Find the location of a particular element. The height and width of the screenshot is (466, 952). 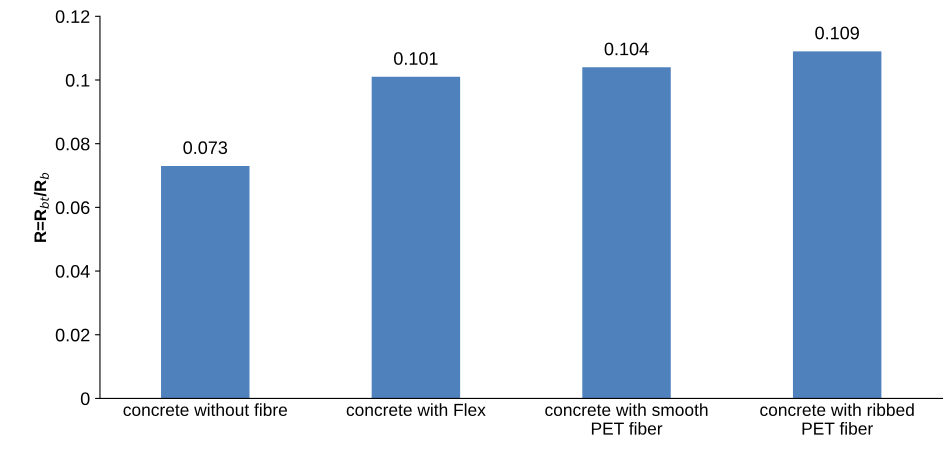

x-tick-label: concrete with Flex is located at coordinates (416, 409).